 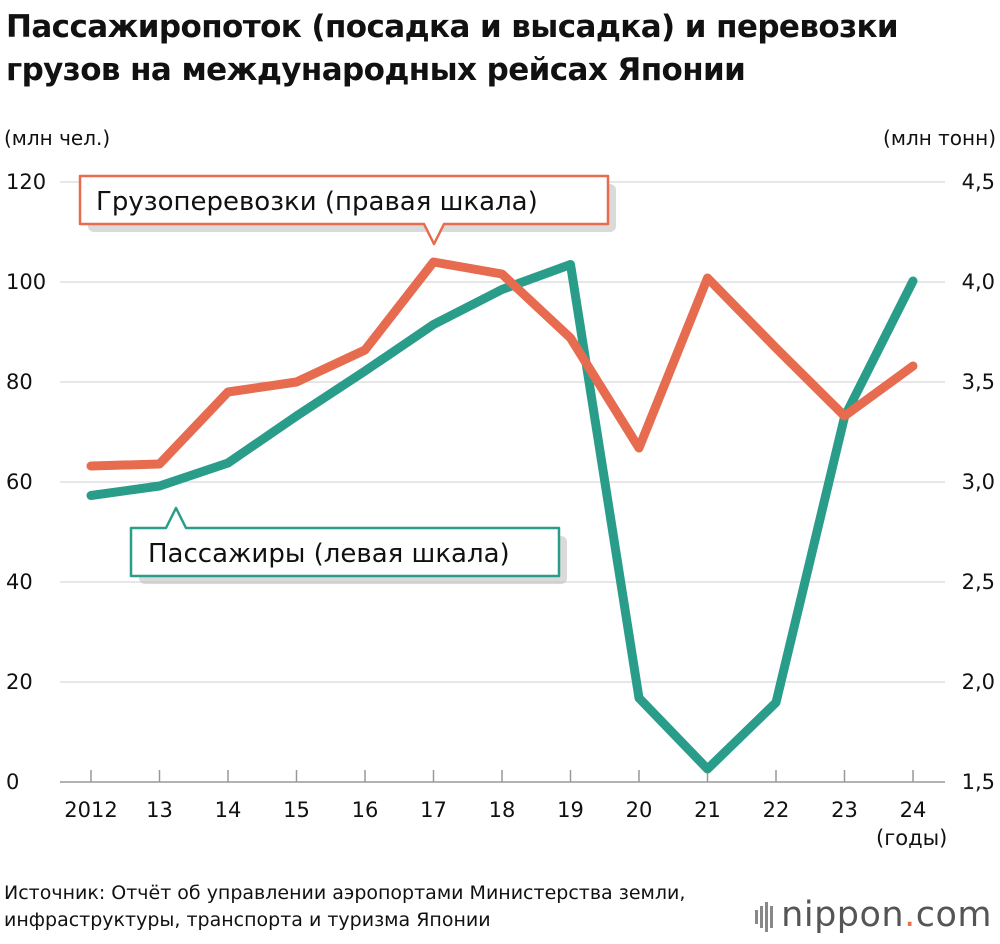 What do you see at coordinates (317, 202) in the screenshot?
I see `legend-cargo-label: Грузоперевозки (правая шкала)` at bounding box center [317, 202].